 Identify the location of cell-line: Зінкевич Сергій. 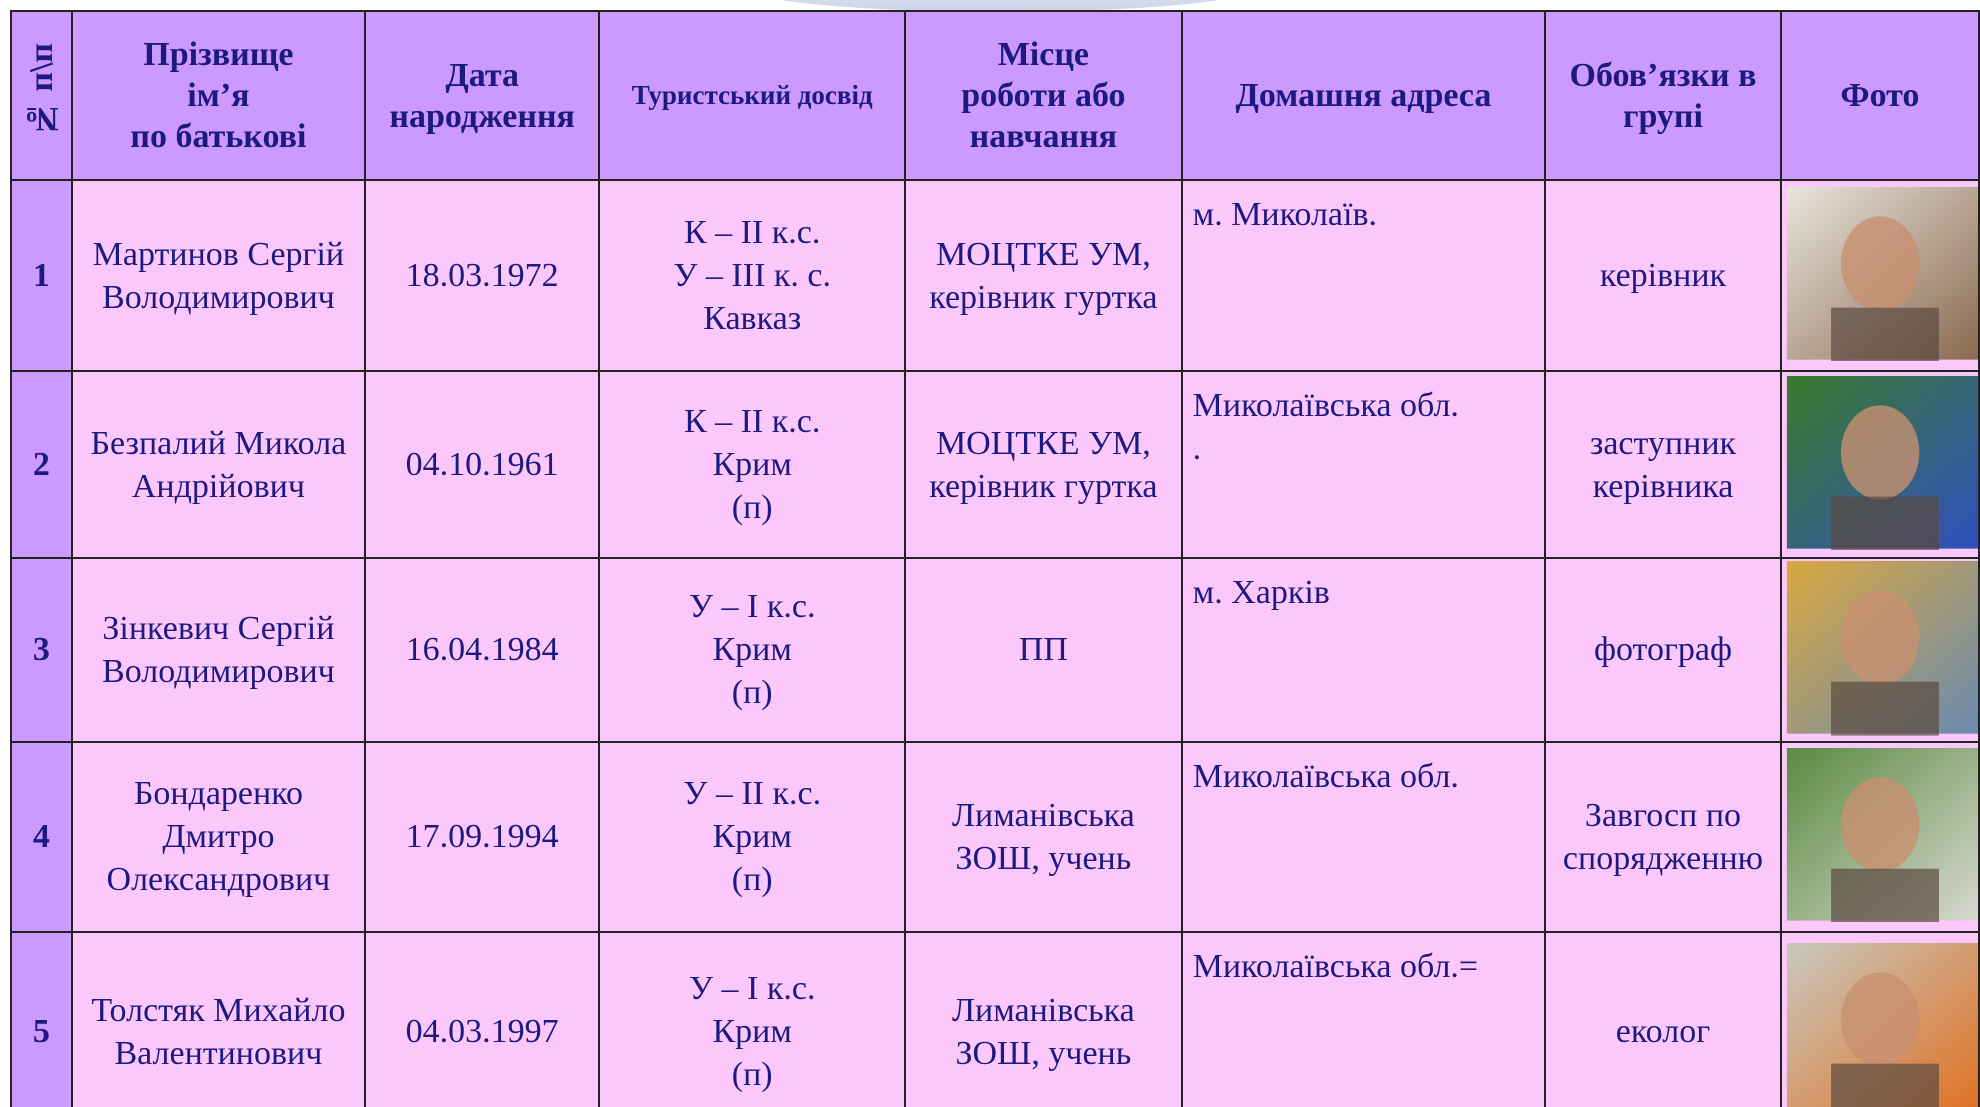
(218, 628).